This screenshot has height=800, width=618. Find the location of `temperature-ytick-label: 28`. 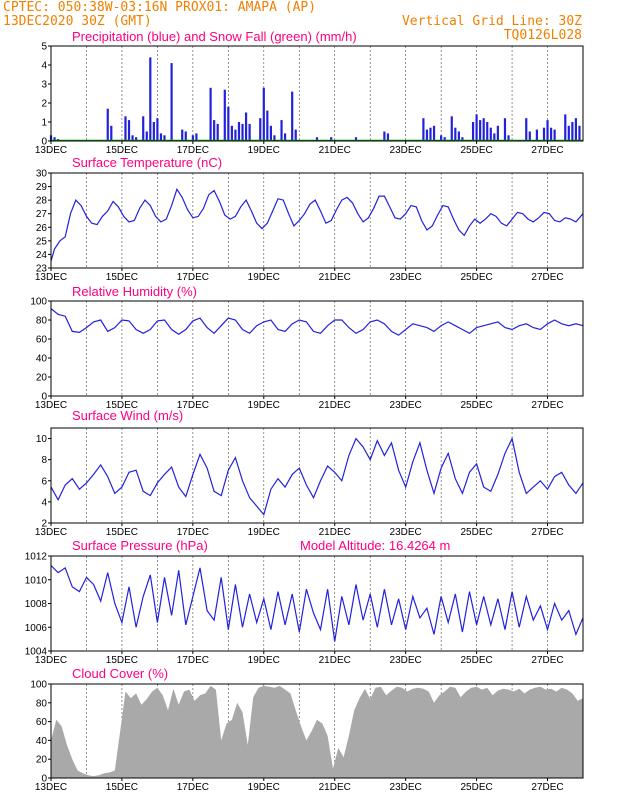

temperature-ytick-label: 28 is located at coordinates (42, 201).